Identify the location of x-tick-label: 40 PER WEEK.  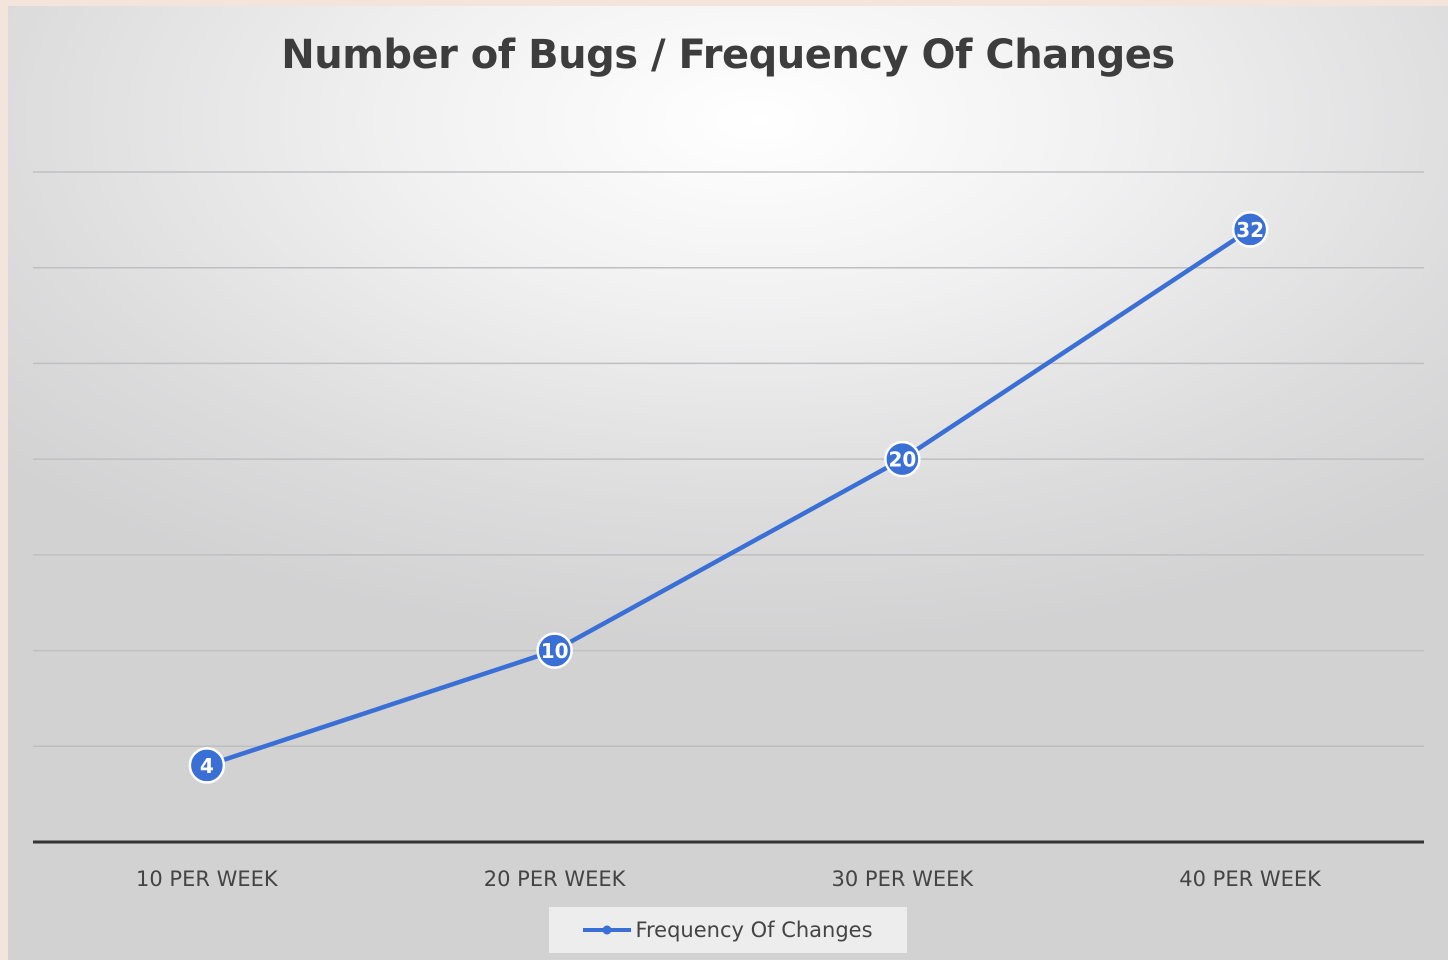
(1250, 879).